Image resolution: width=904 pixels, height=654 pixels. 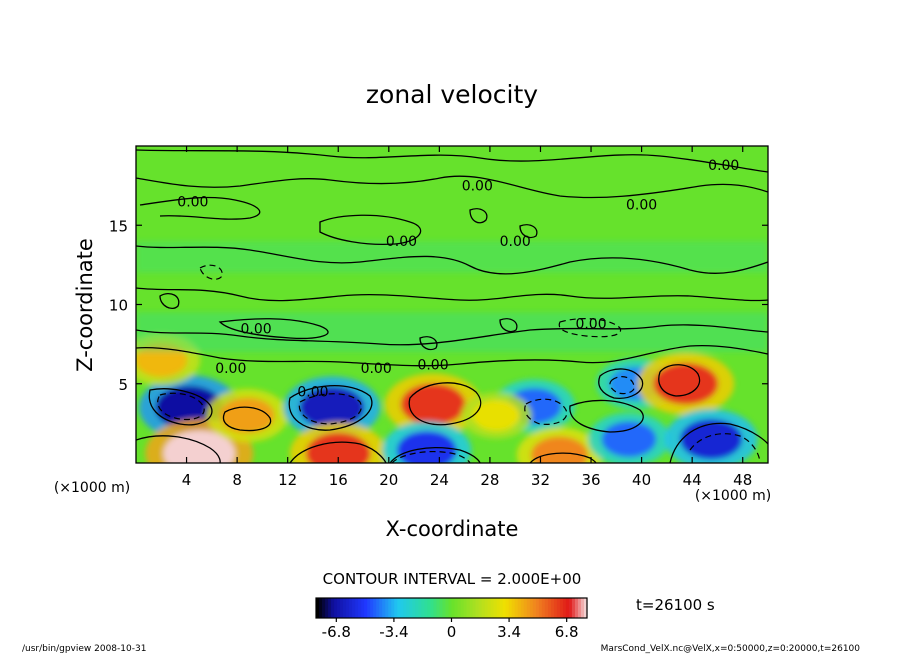 I want to click on chart-title: zonal velocity, so click(x=452, y=94).